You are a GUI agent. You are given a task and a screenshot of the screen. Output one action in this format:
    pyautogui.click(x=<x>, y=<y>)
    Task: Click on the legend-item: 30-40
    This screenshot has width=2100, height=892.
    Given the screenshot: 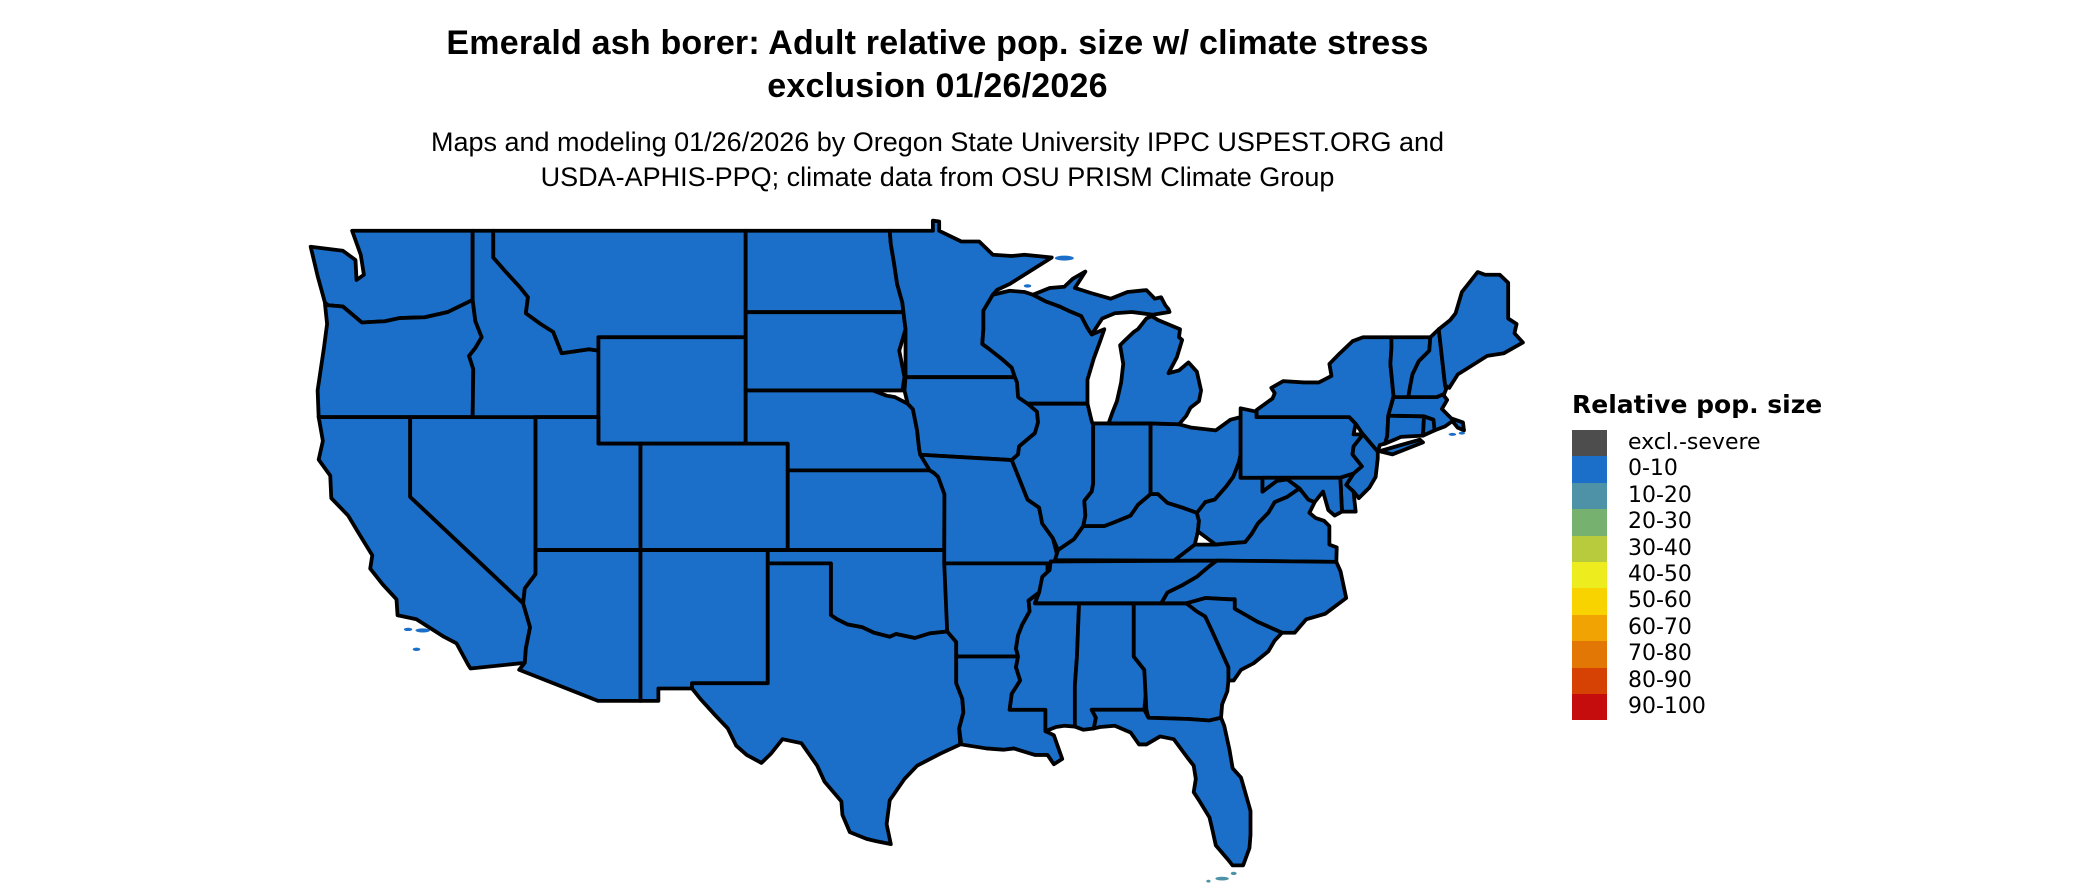 What is the action you would take?
    pyautogui.click(x=1697, y=548)
    